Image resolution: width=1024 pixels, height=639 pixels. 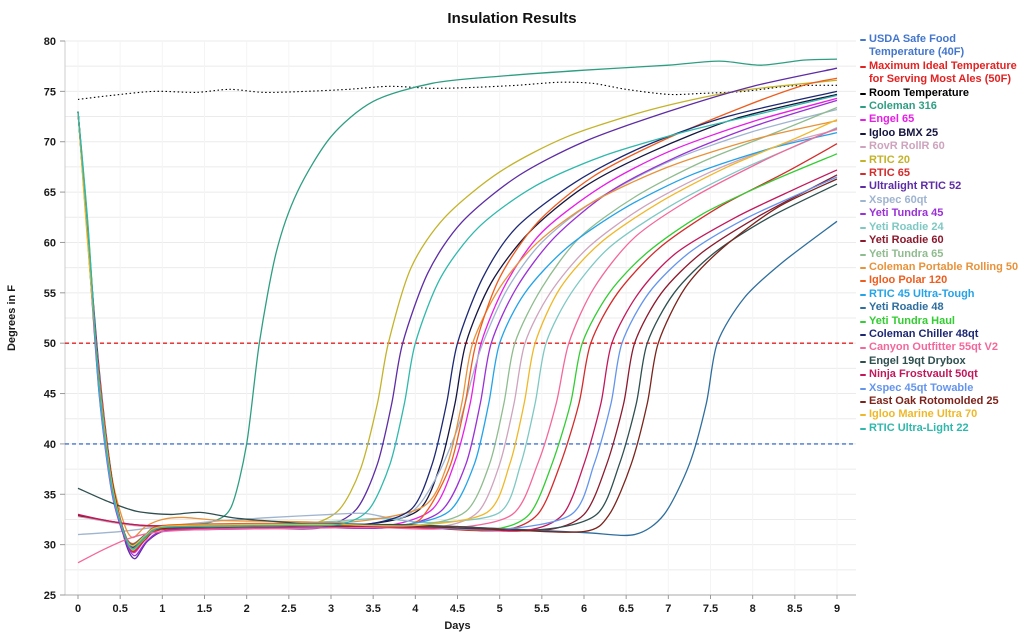 I want to click on legend-label: Xspec 45qt Towable, so click(x=921, y=387).